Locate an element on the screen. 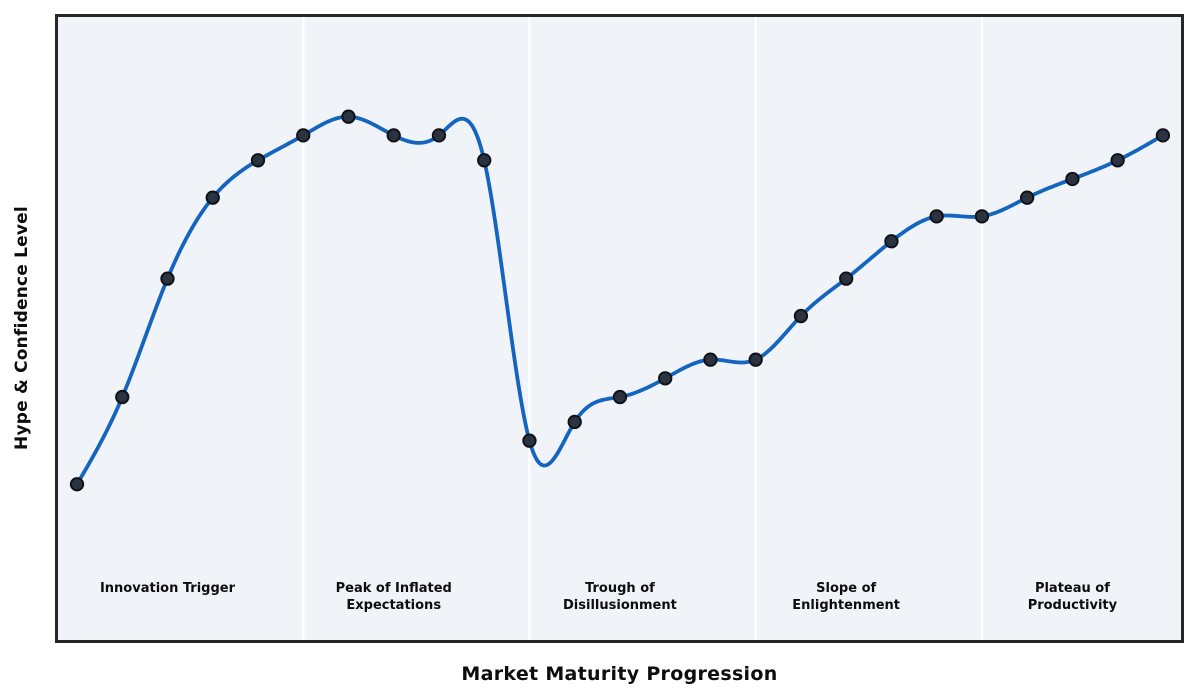 This screenshot has height=700, width=1200. phase-label-line: Innovation Trigger is located at coordinates (167, 588).